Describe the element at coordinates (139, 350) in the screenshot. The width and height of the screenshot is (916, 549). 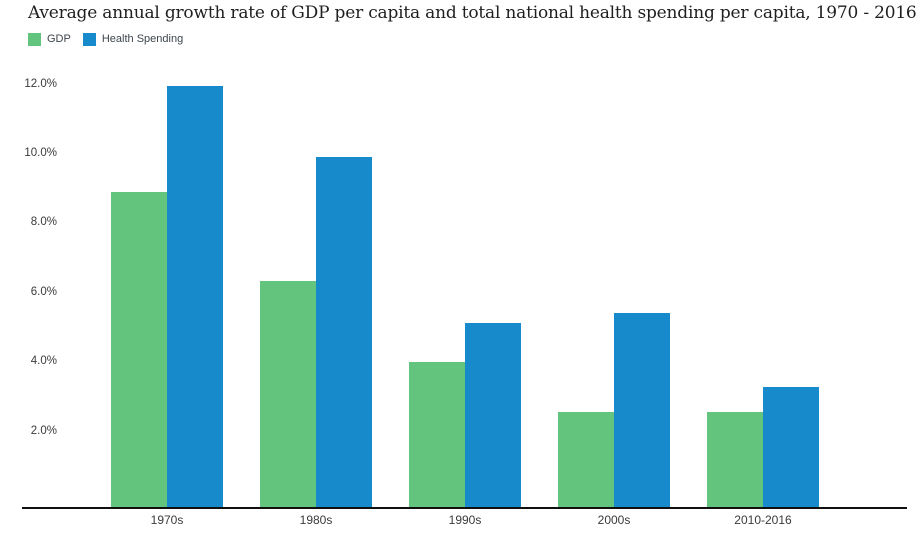
I see `bar-gdp-1970s` at that location.